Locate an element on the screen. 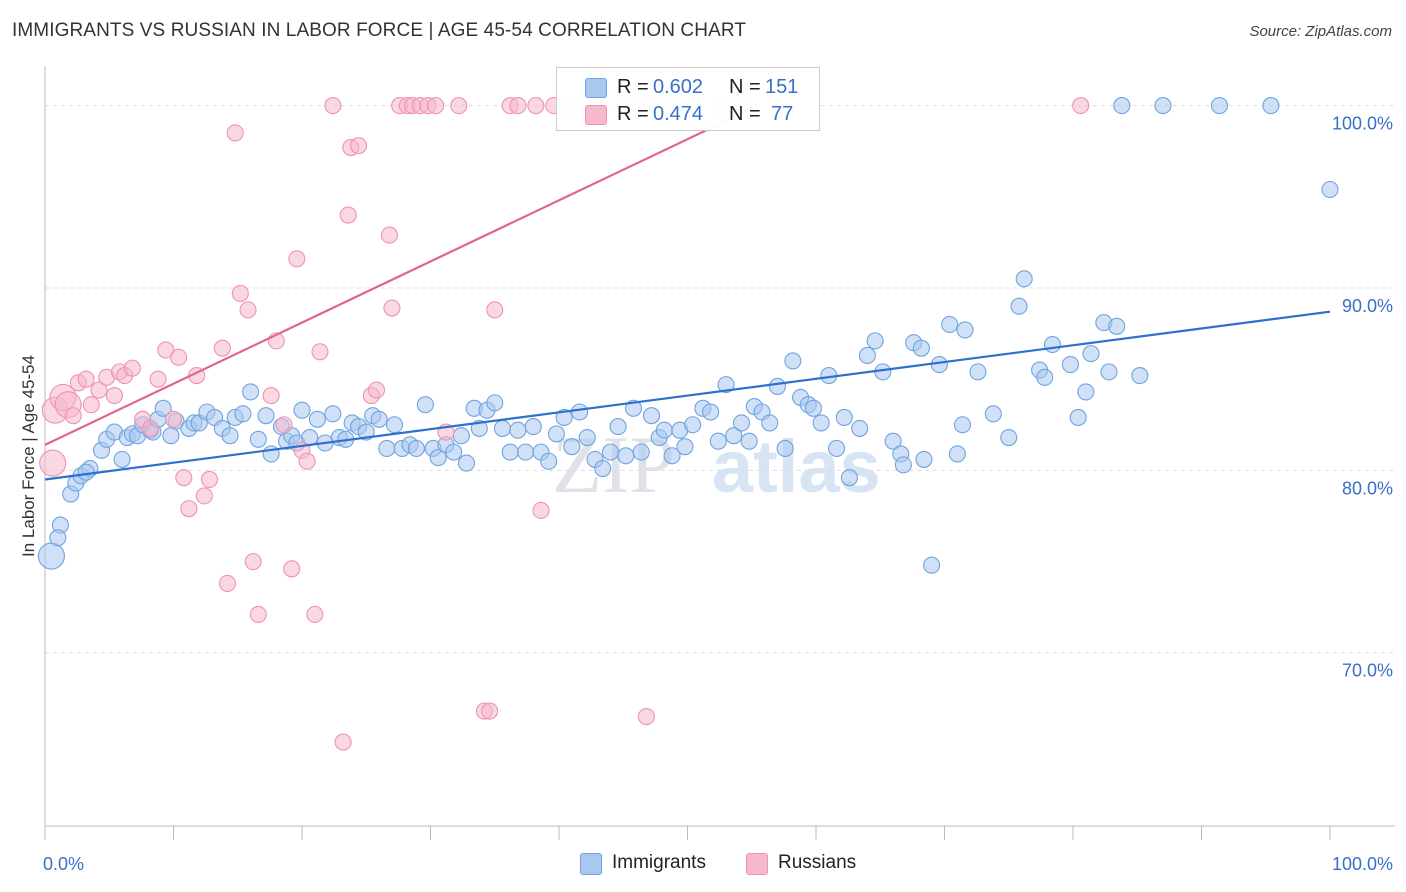 This screenshot has width=1406, height=892. russians-swatch is located at coordinates (596, 115).